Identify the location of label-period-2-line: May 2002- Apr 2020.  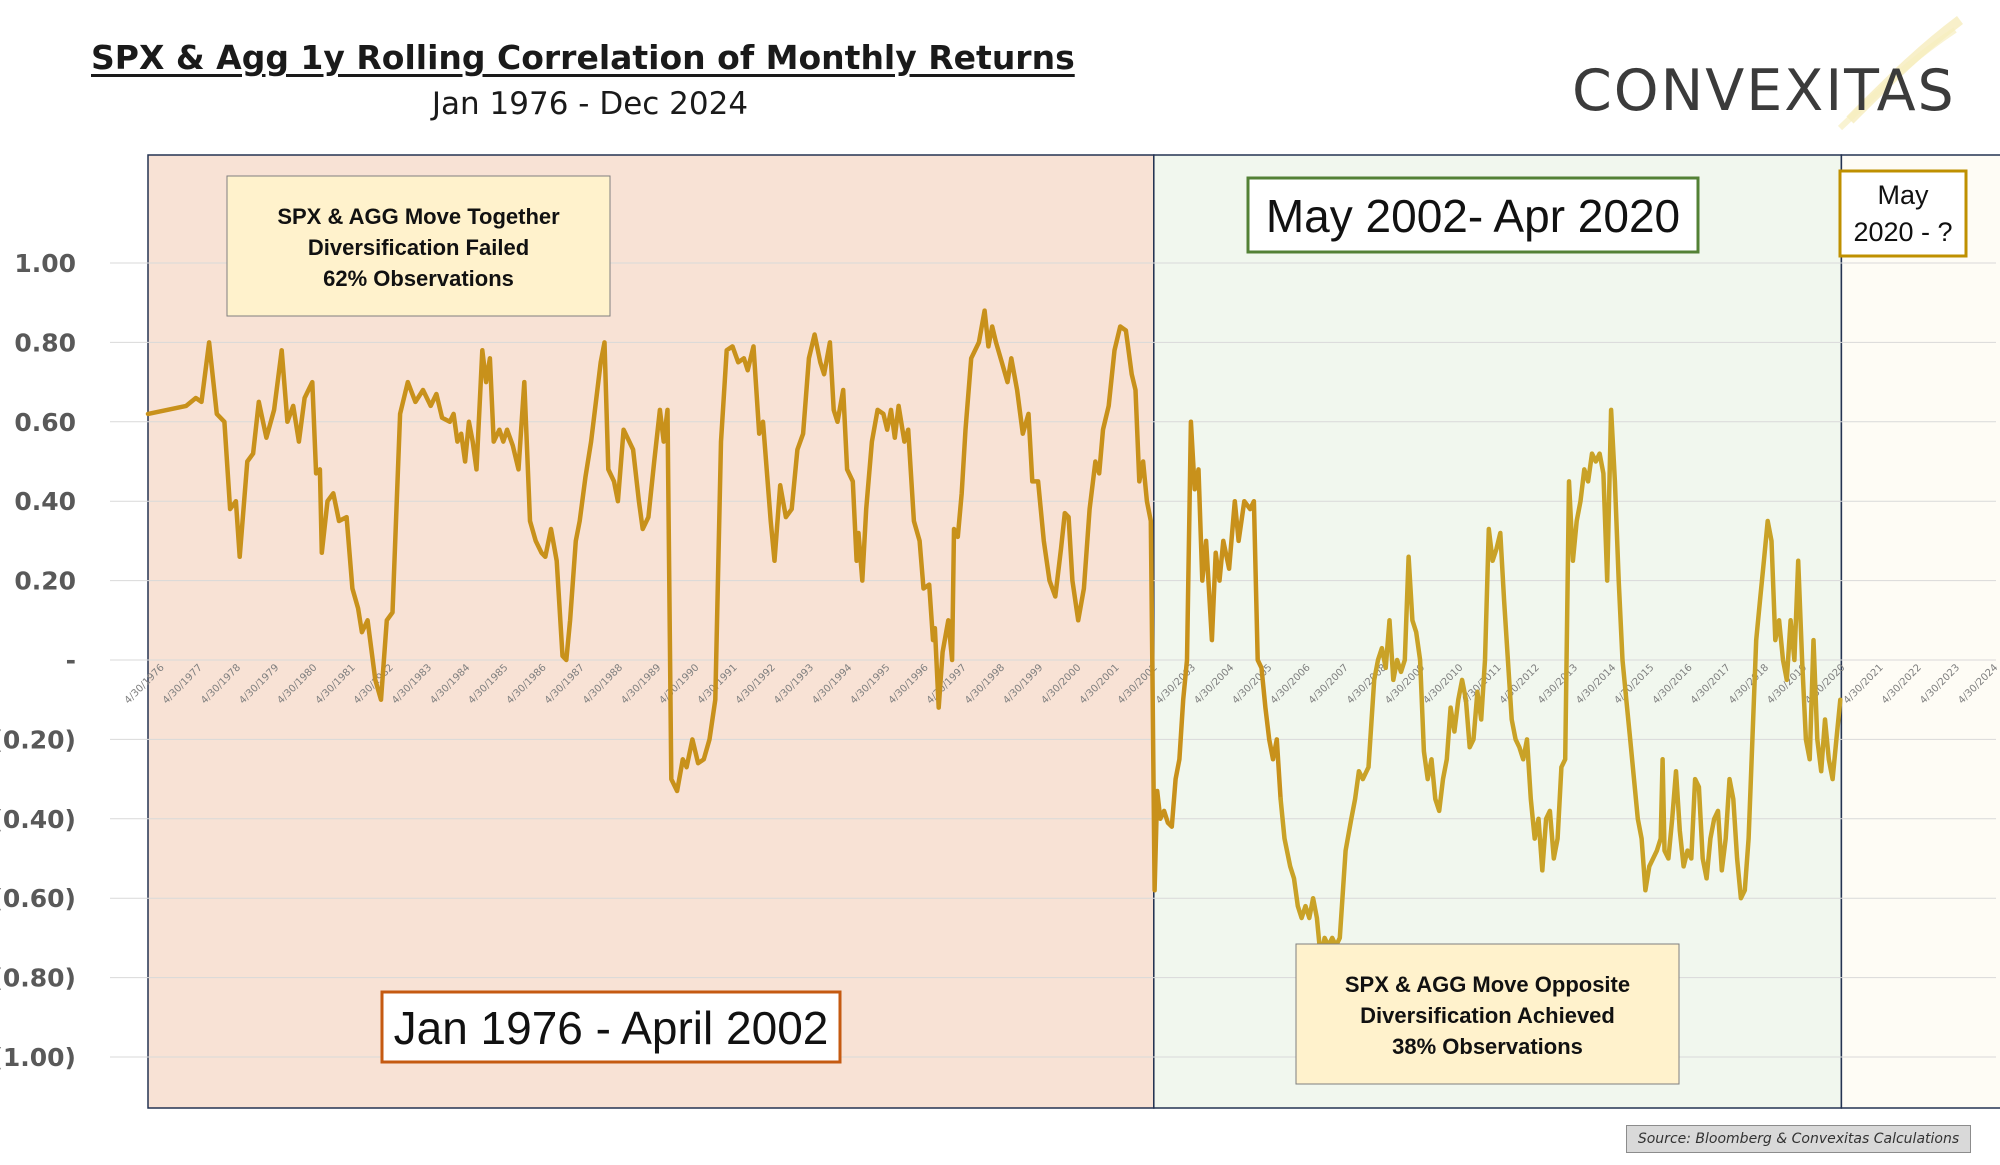
(1473, 216).